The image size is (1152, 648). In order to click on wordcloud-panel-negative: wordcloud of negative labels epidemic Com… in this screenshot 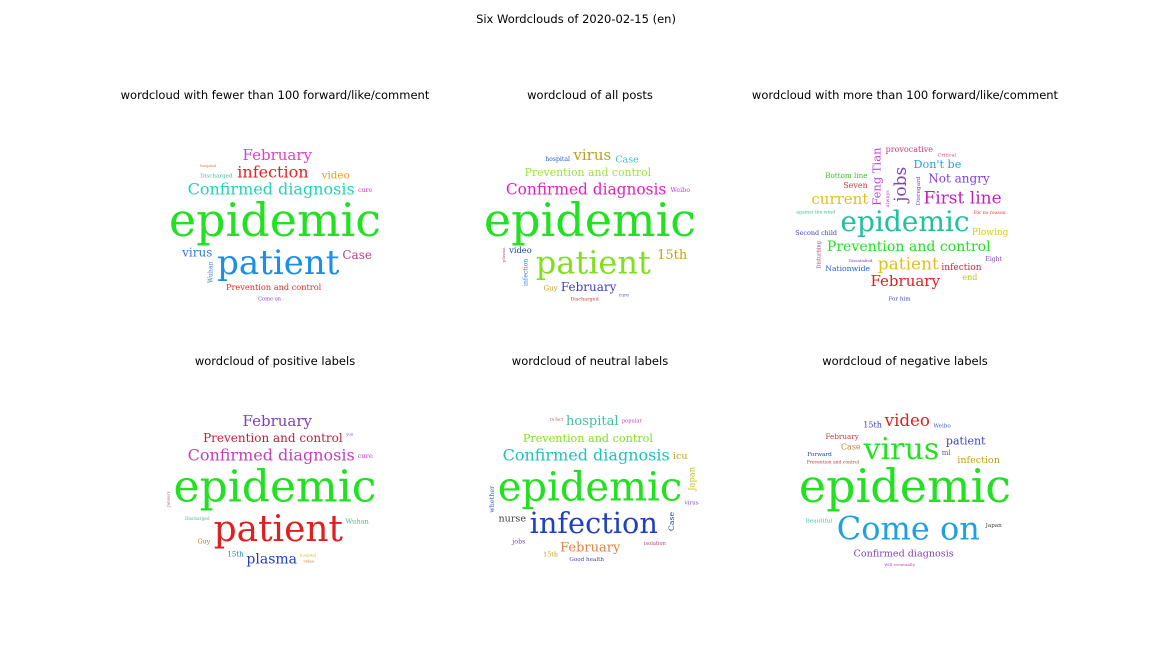, I will do `click(905, 474)`.